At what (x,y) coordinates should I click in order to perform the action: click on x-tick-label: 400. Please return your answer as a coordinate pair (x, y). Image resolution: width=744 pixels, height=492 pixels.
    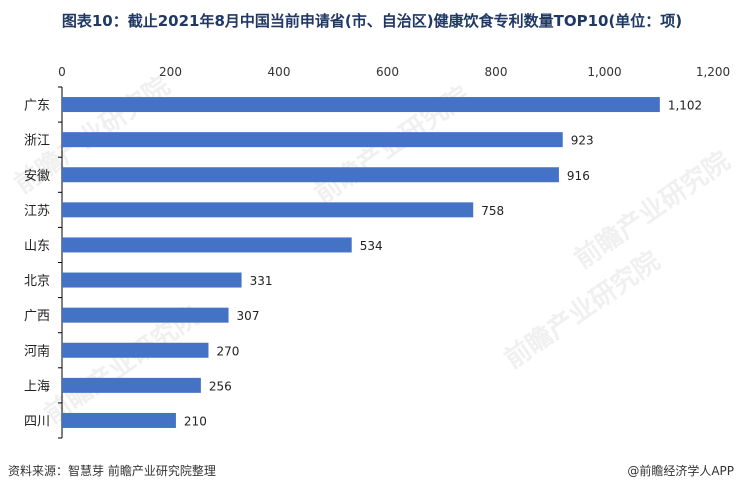
    Looking at the image, I should click on (279, 72).